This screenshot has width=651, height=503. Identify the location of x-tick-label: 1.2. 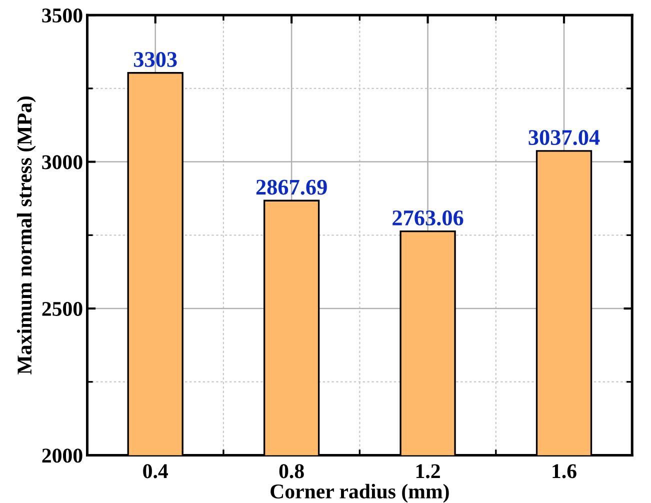
(428, 471).